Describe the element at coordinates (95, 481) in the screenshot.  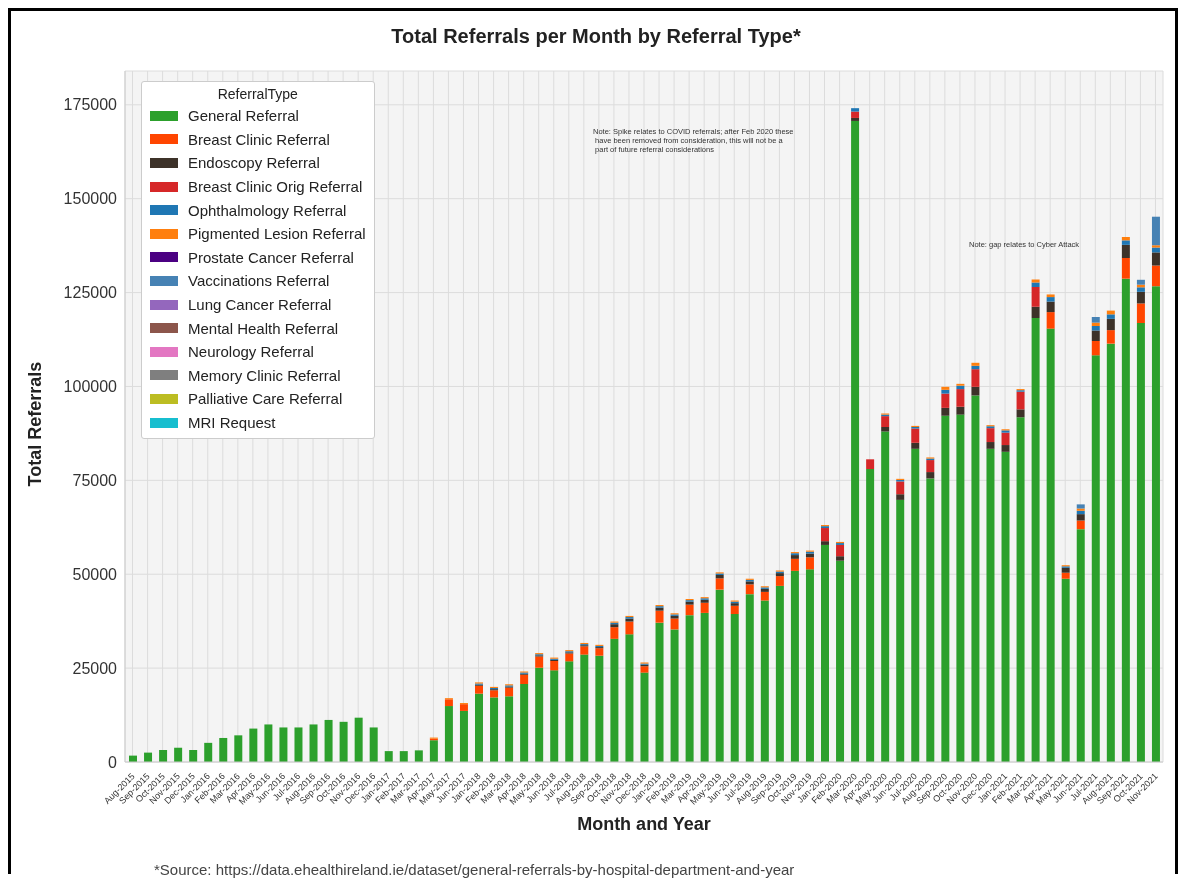
I see `y-tick-label: 75000` at that location.